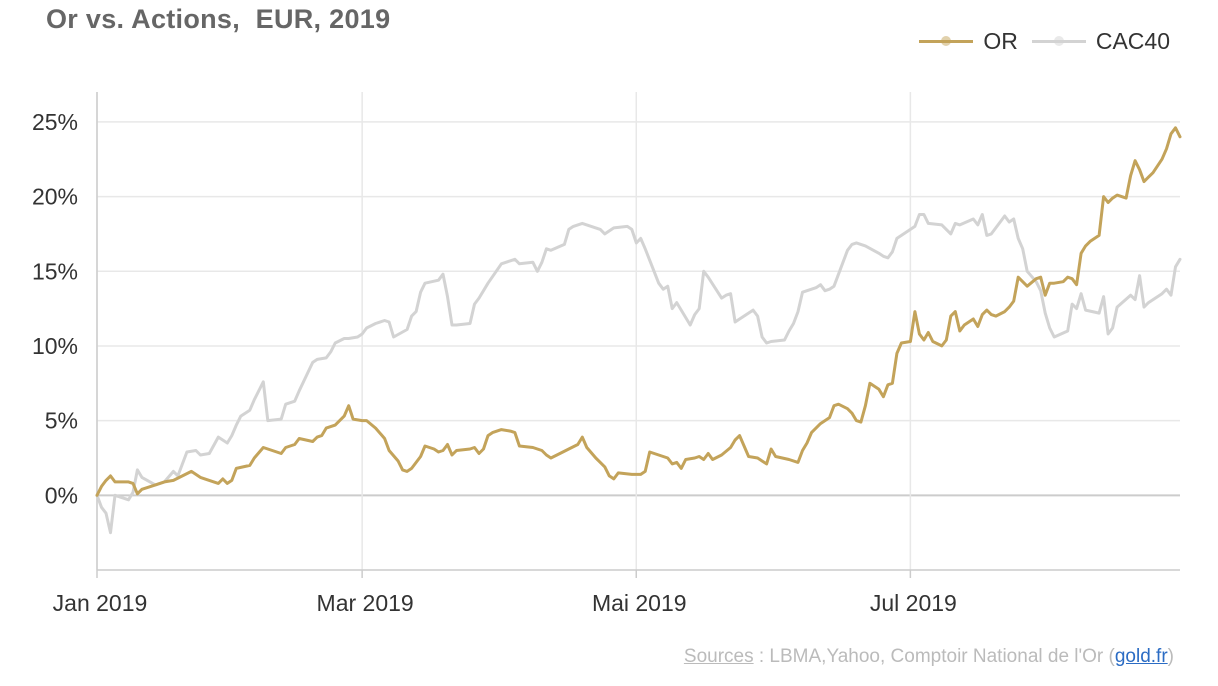 The width and height of the screenshot is (1218, 686). Describe the element at coordinates (1000, 41) in the screenshot. I see `legend-label-or: OR` at that location.